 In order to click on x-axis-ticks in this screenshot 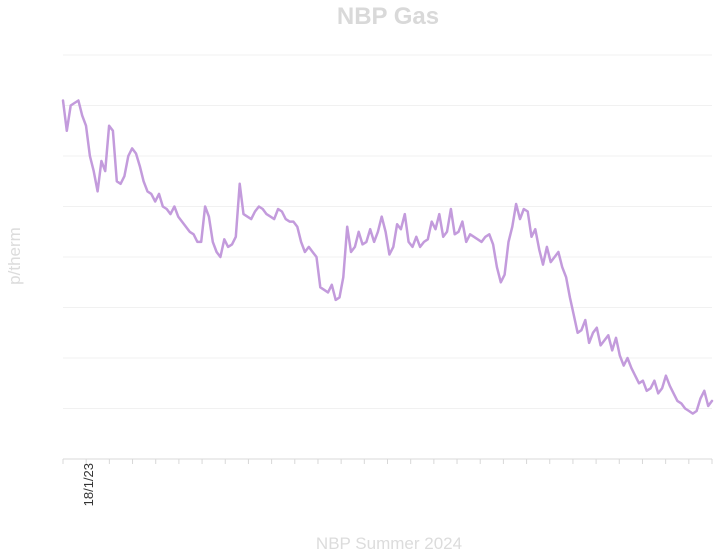, I will do `click(387, 461)`.